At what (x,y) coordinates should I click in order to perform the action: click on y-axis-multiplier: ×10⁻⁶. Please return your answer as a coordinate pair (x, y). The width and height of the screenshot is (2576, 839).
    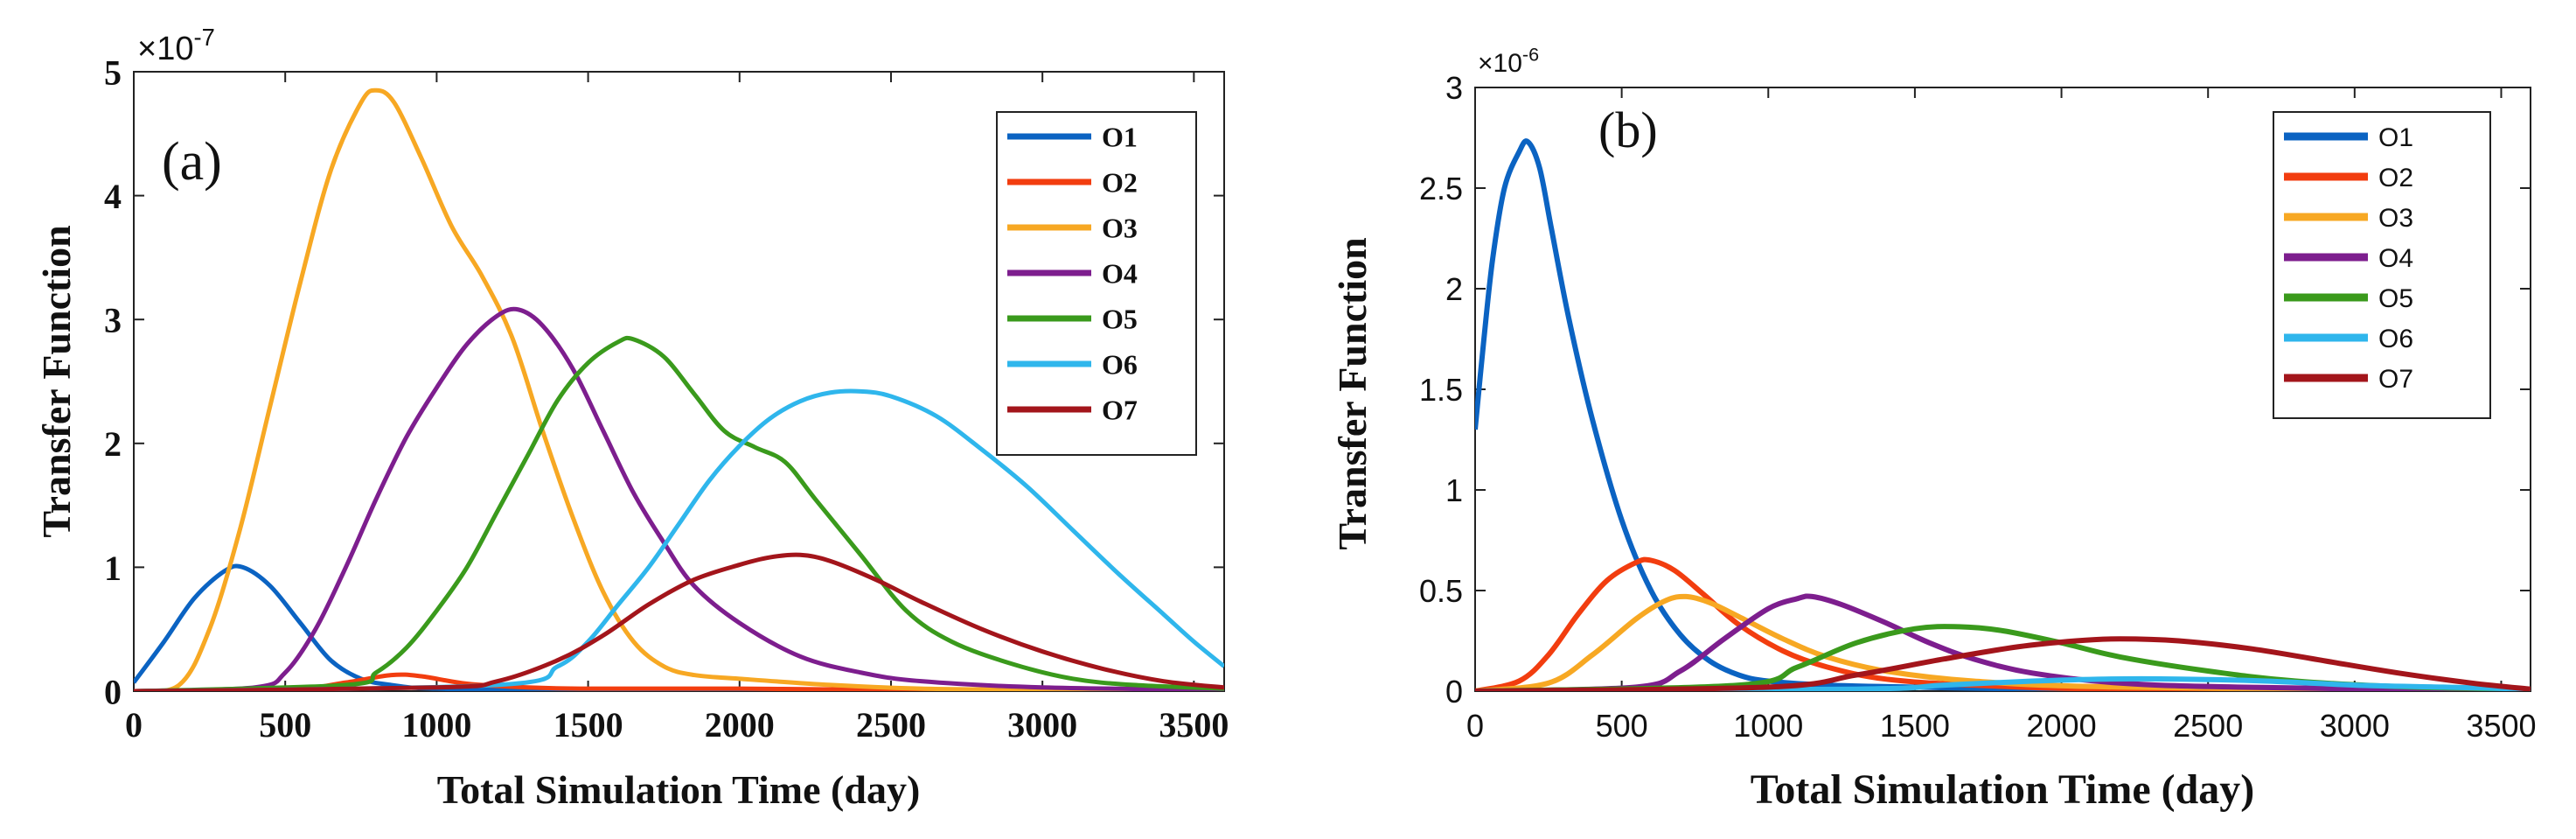
    Looking at the image, I should click on (1508, 61).